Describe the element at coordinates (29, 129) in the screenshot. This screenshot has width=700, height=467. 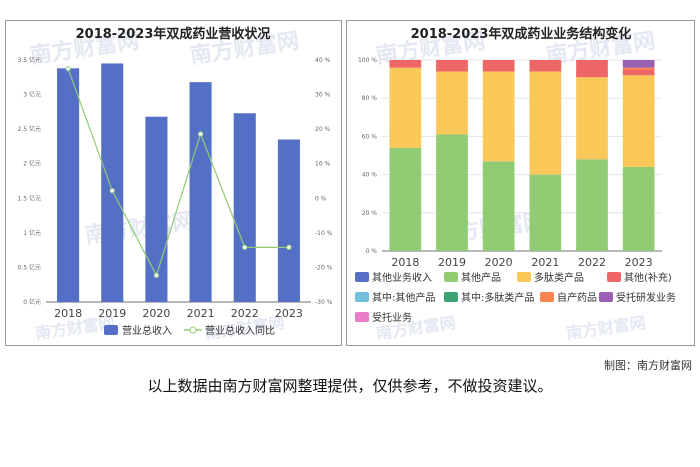
I see `y-axis-tick-label: 2.5 亿元` at that location.